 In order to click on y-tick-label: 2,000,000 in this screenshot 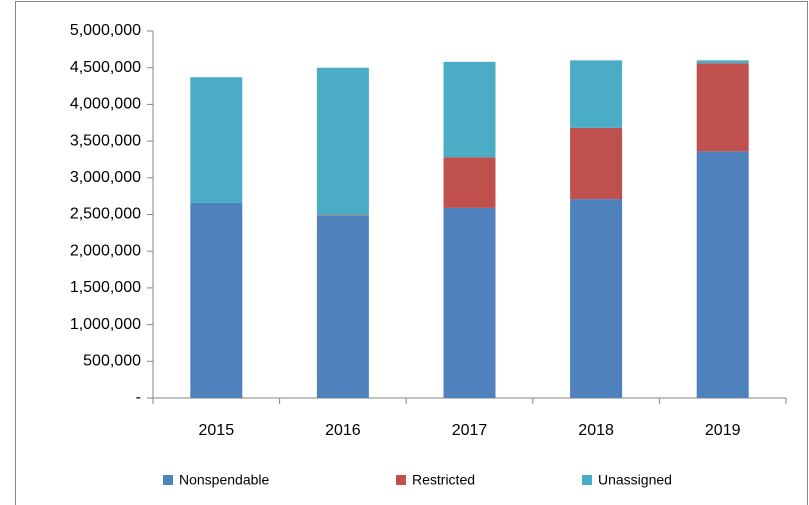, I will do `click(105, 250)`.